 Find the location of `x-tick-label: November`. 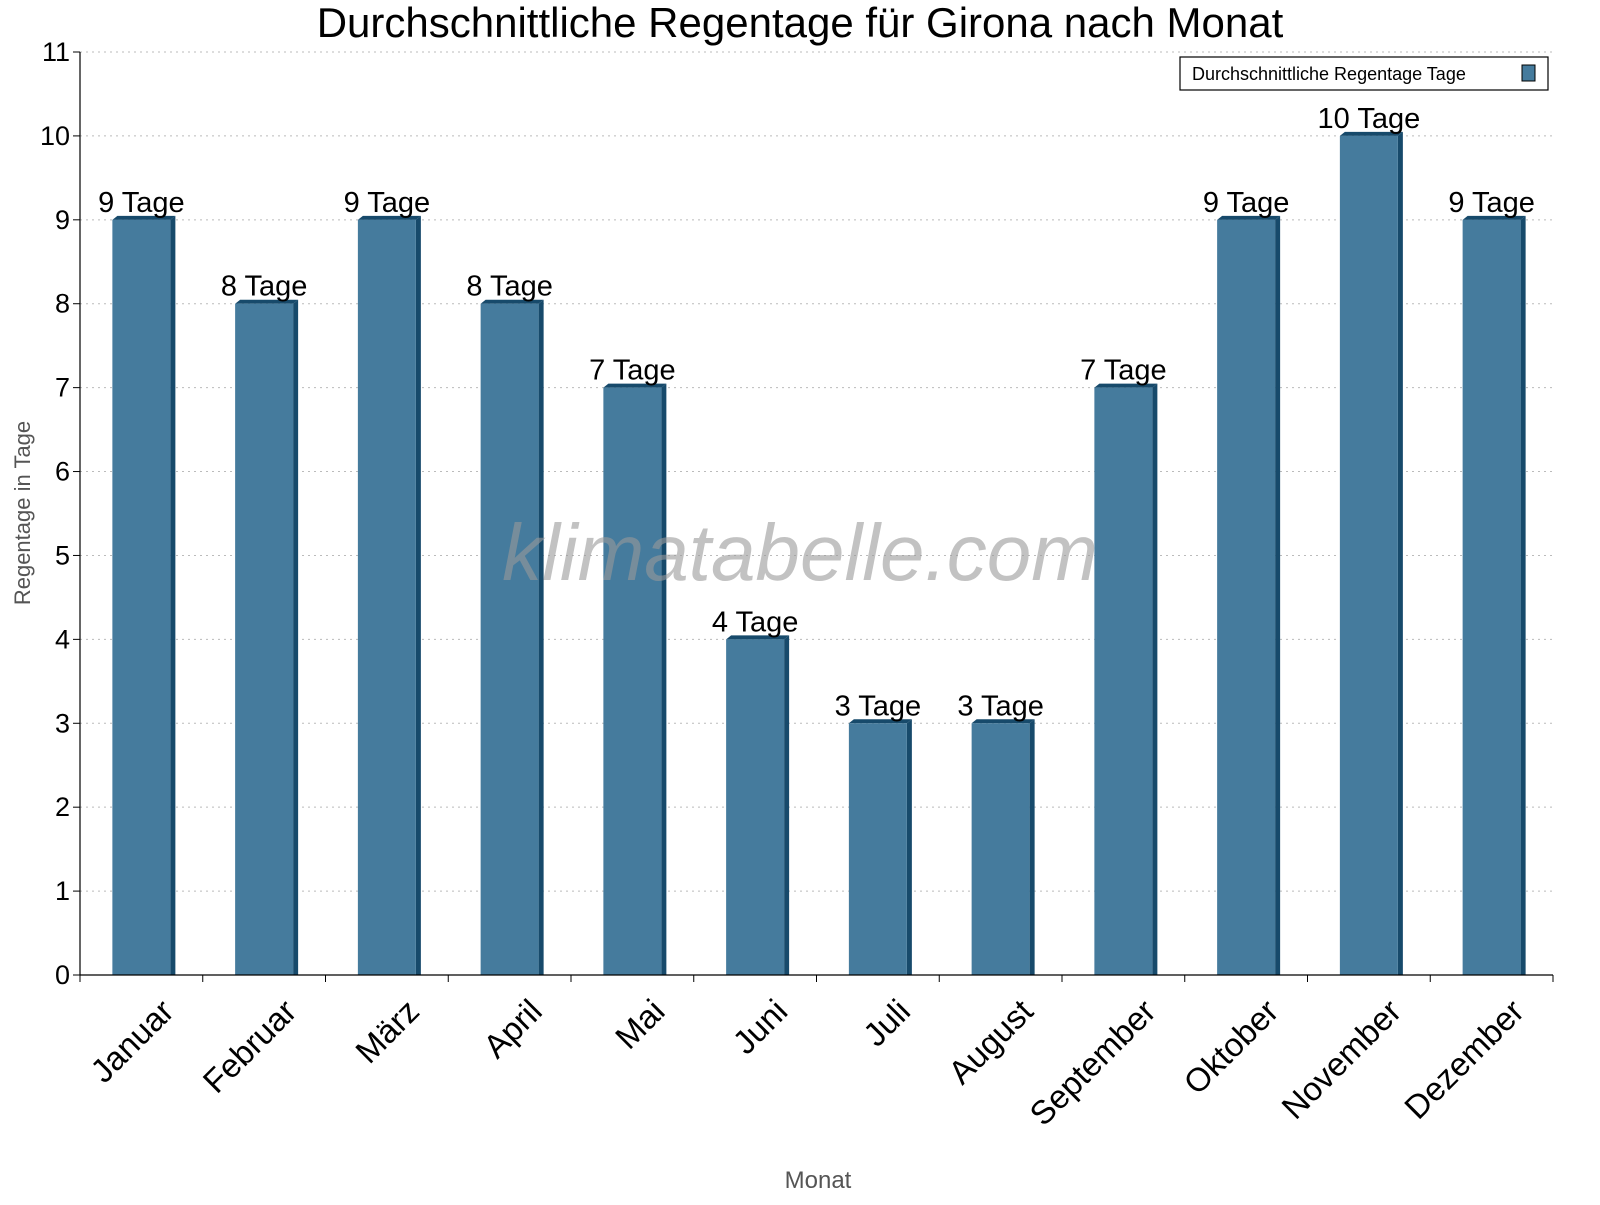

x-tick-label: November is located at coordinates (1341, 1059).